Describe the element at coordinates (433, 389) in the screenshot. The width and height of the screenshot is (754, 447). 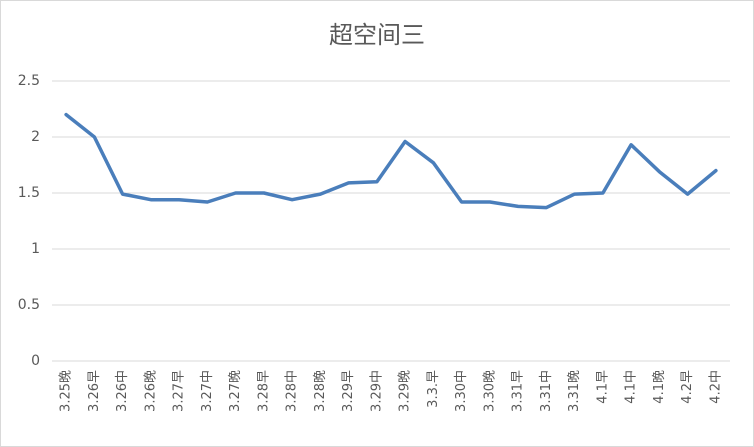
I see `x-tick-label: 3.3.早` at that location.